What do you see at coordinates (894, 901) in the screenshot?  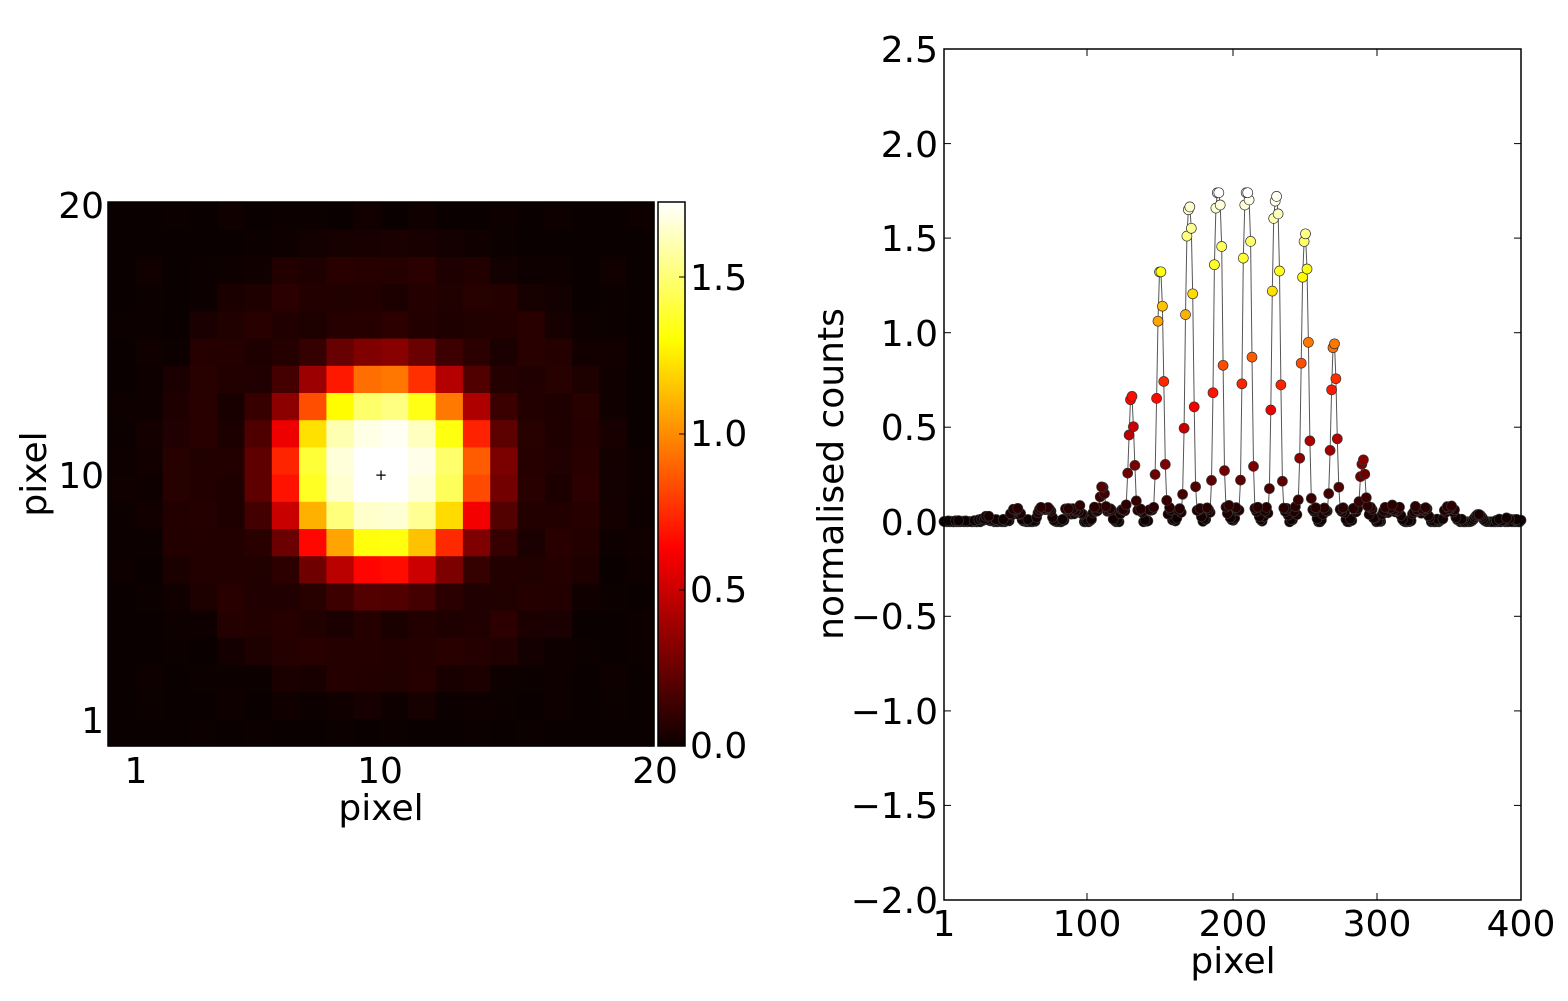 I see `profile-y-tick-neg2.0: −2.0` at bounding box center [894, 901].